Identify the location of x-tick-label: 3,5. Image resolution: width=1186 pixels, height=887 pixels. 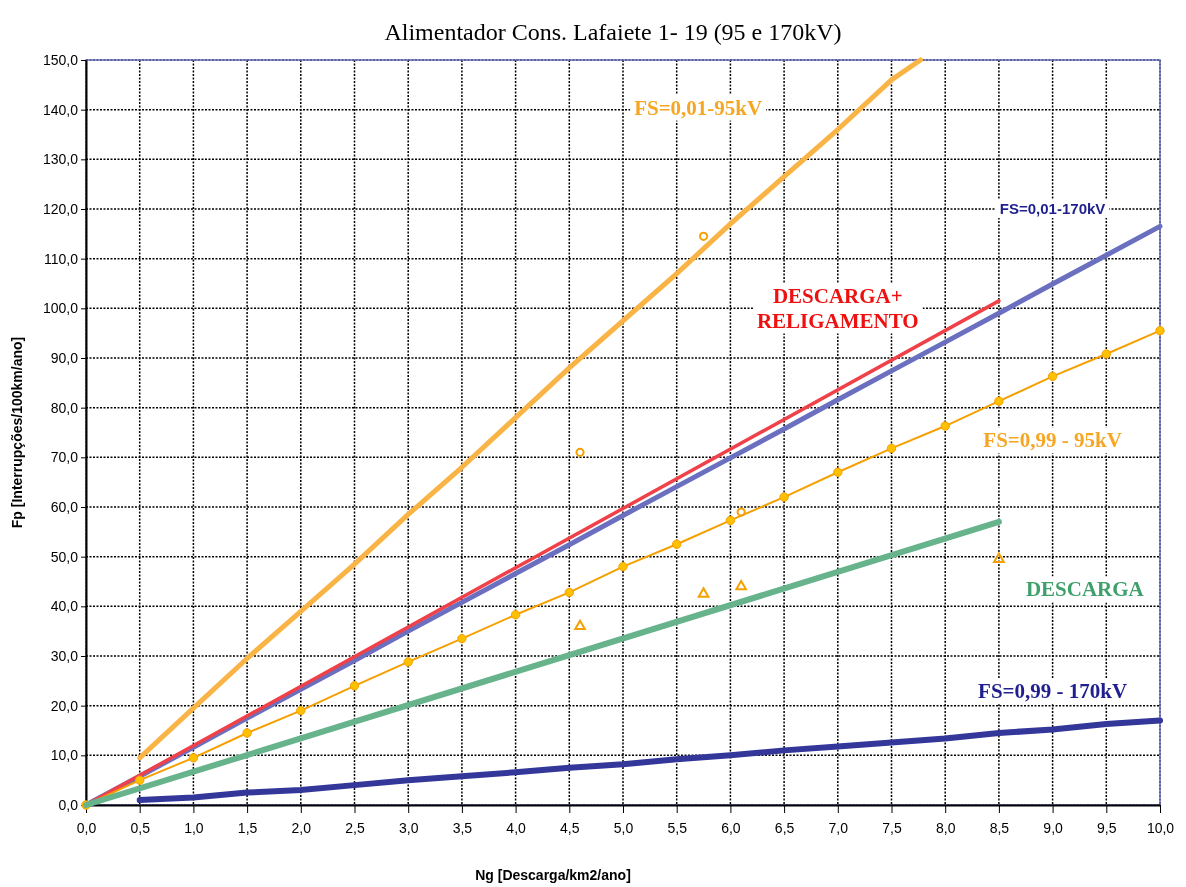
(462, 827).